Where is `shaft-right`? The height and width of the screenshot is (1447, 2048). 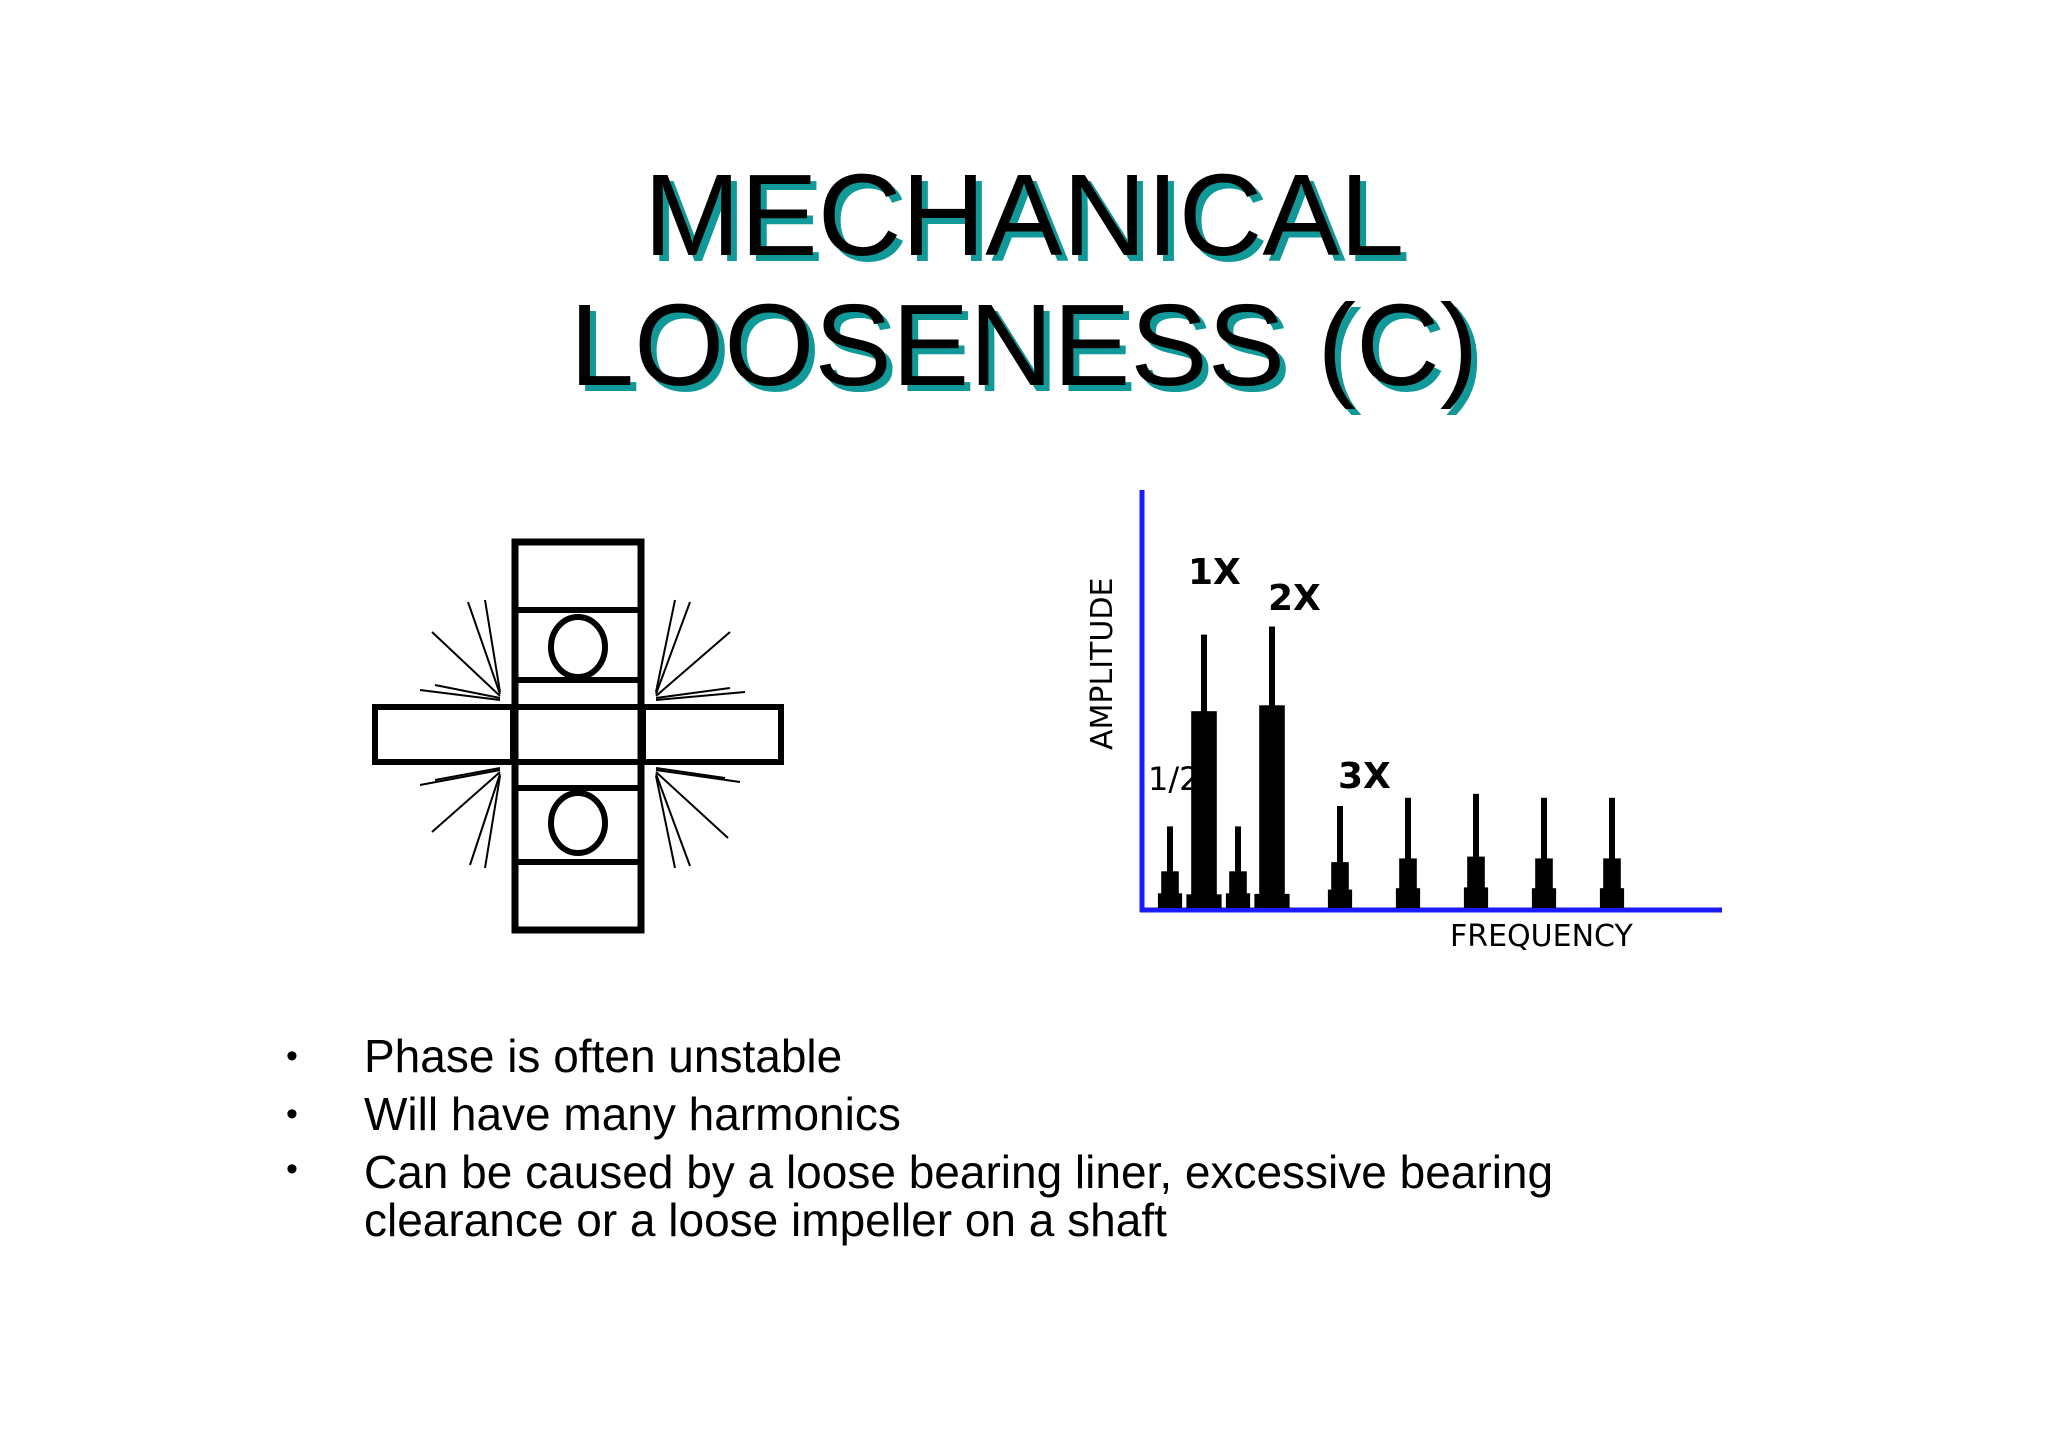
shaft-right is located at coordinates (712, 734).